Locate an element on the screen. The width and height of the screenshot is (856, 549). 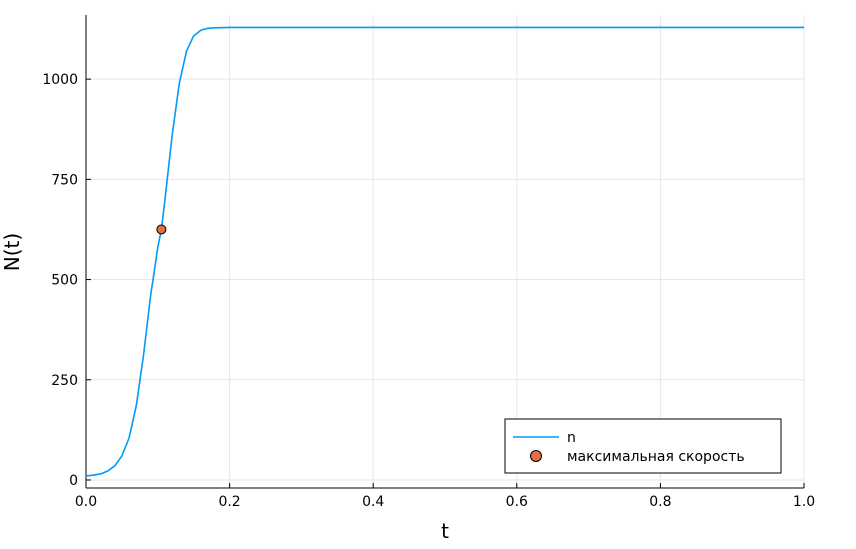
x-tick-label: 0.6 is located at coordinates (517, 502).